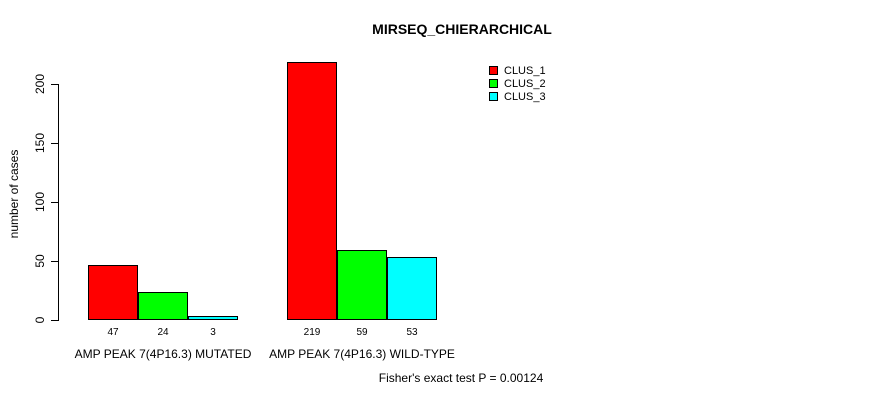  I want to click on y-tick-label: 200, so click(40, 84).